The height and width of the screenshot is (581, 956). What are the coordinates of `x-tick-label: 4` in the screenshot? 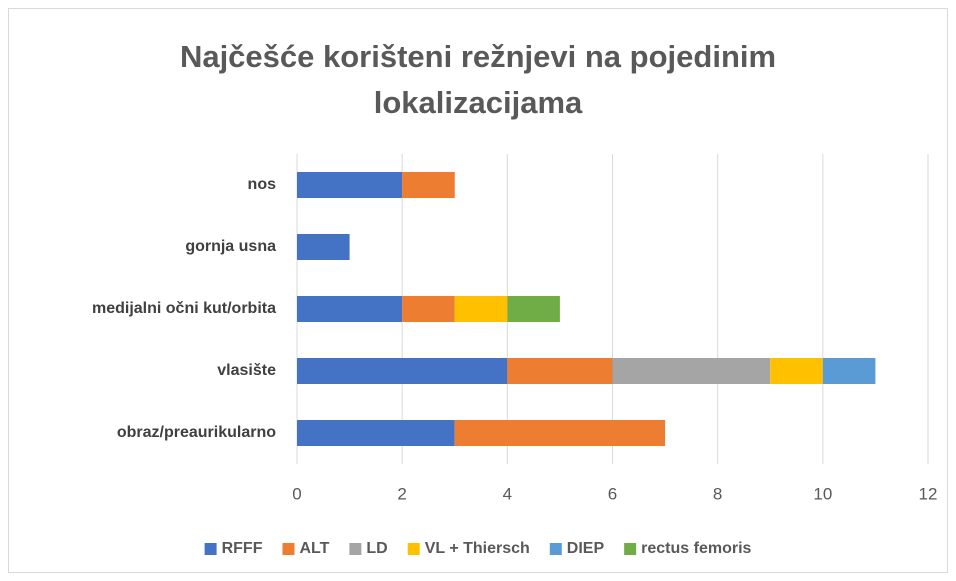 It's located at (507, 493).